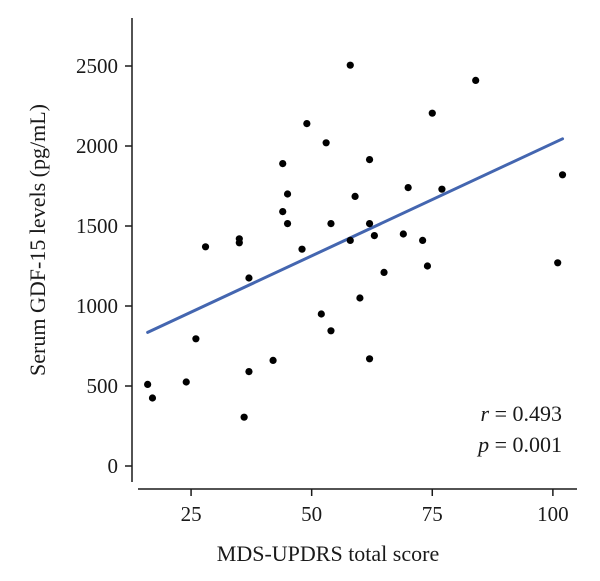  What do you see at coordinates (525, 444) in the screenshot?
I see `p-value: = 0.001` at bounding box center [525, 444].